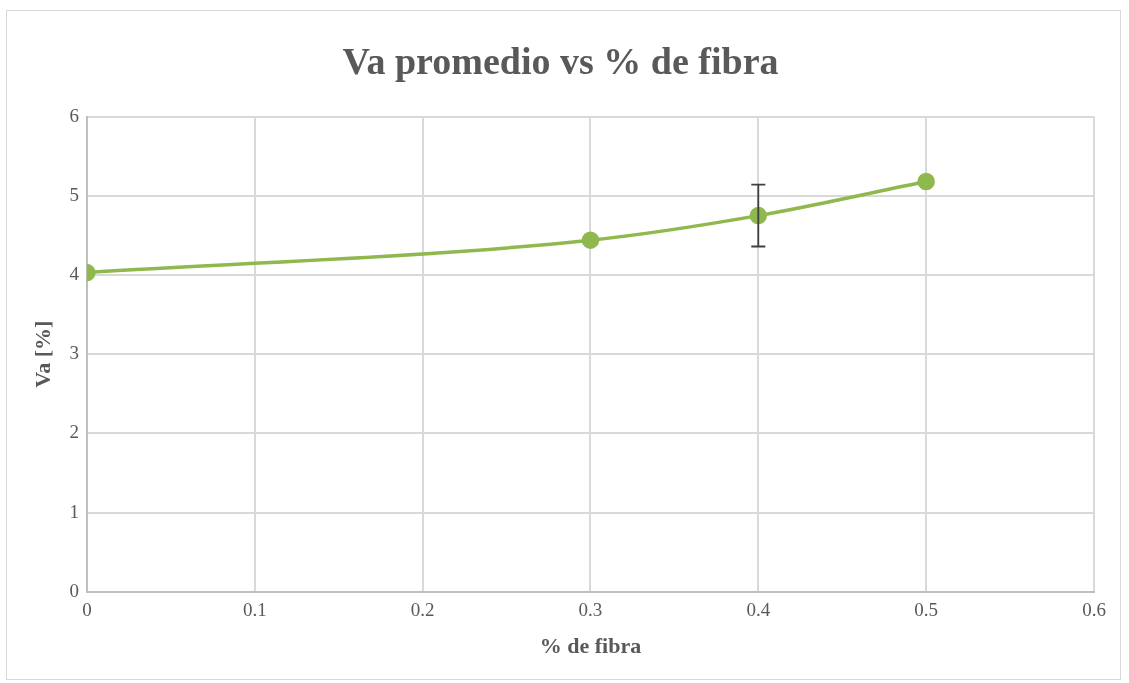 The height and width of the screenshot is (683, 1129). What do you see at coordinates (74, 194) in the screenshot?
I see `y-tick-label: 5` at bounding box center [74, 194].